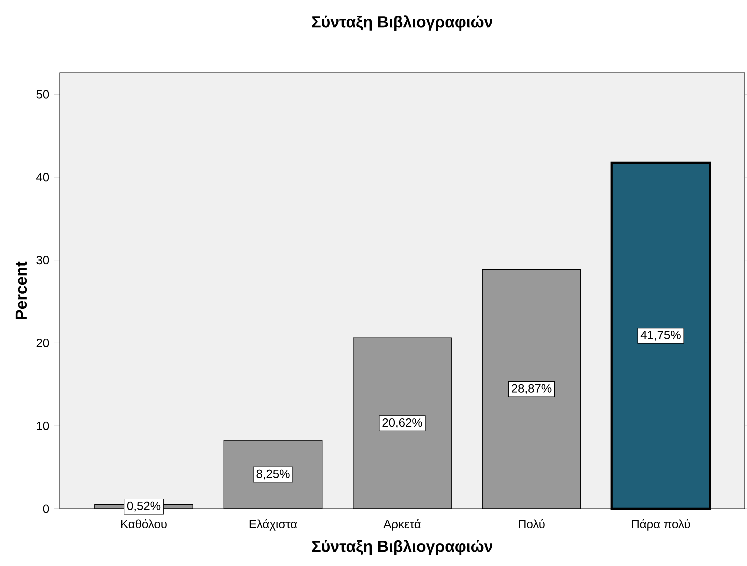  What do you see at coordinates (43, 426) in the screenshot?
I see `y-tick-label: 10` at bounding box center [43, 426].